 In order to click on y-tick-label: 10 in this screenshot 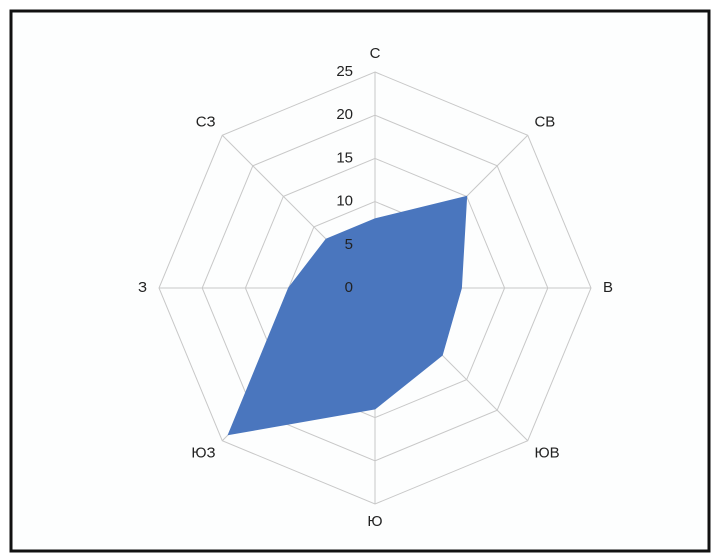, I will do `click(344, 201)`.